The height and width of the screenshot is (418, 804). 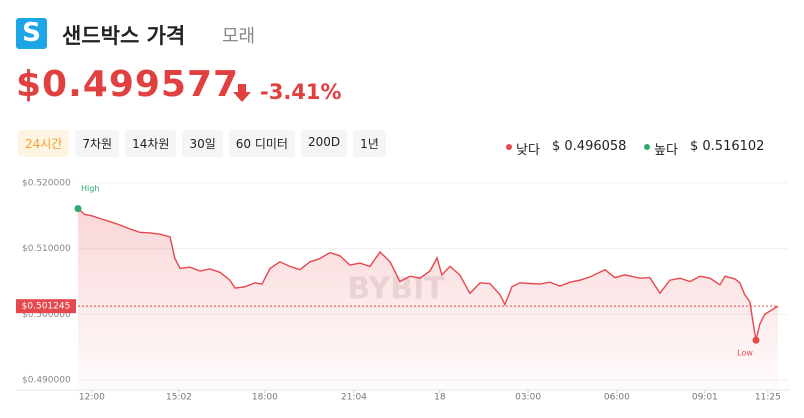 What do you see at coordinates (369, 143) in the screenshot?
I see `tab: 1년` at bounding box center [369, 143].